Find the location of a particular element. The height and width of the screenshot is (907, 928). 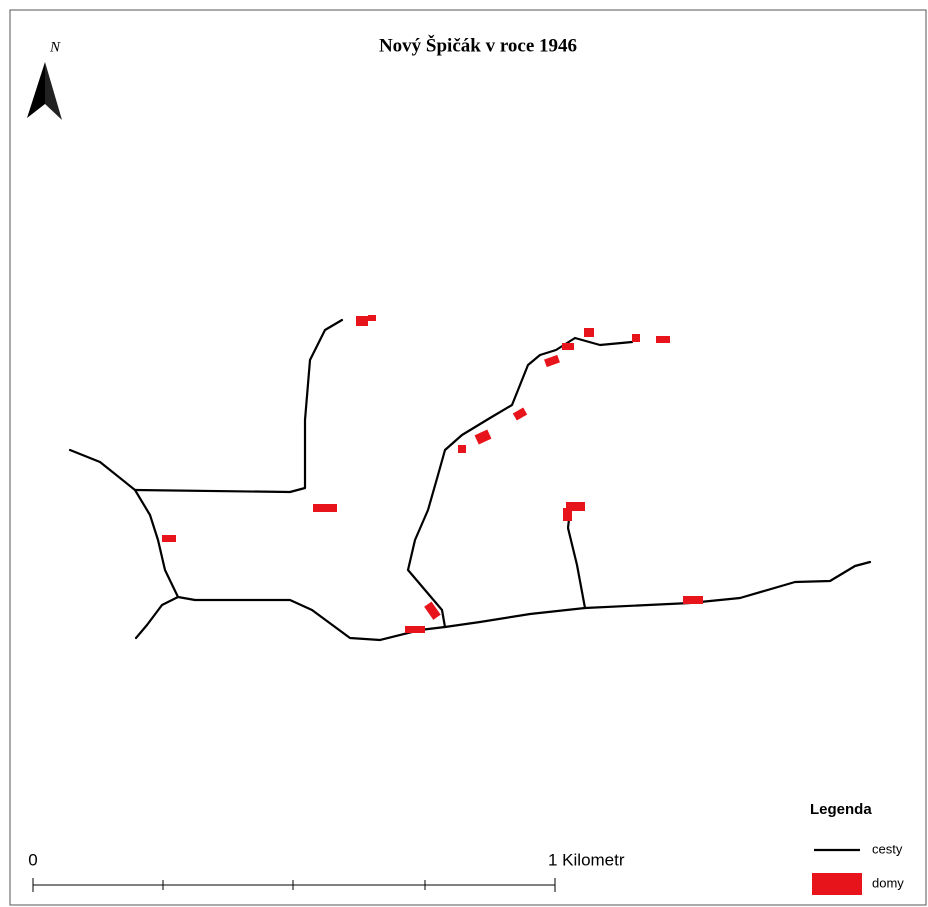

legend-house-symbol is located at coordinates (837, 884).